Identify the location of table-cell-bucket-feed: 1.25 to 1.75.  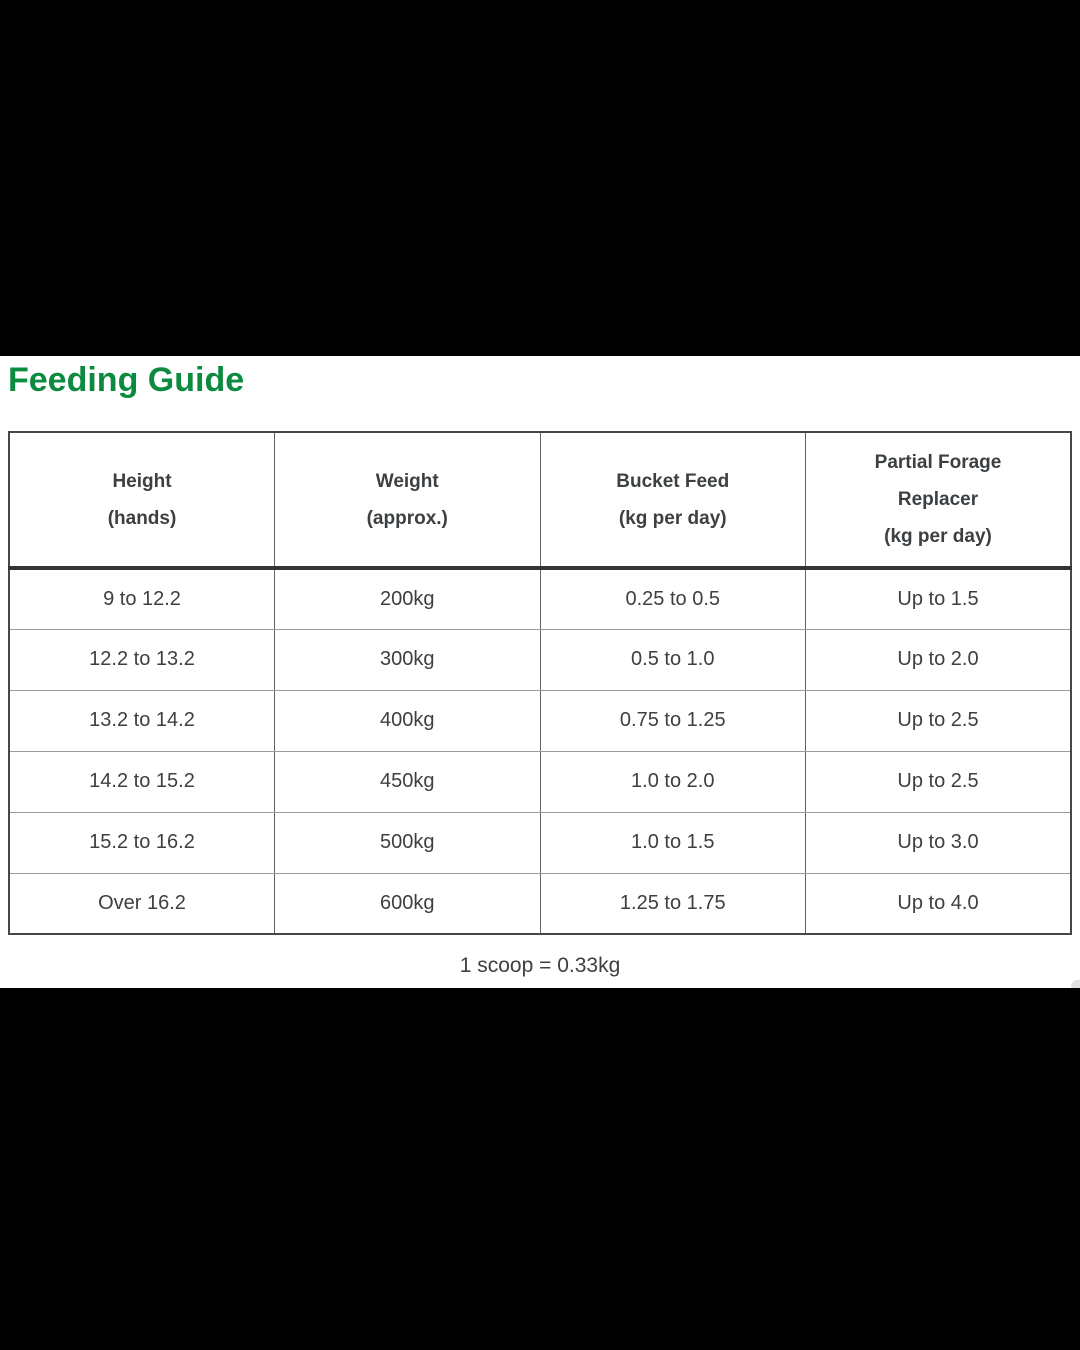
(672, 903).